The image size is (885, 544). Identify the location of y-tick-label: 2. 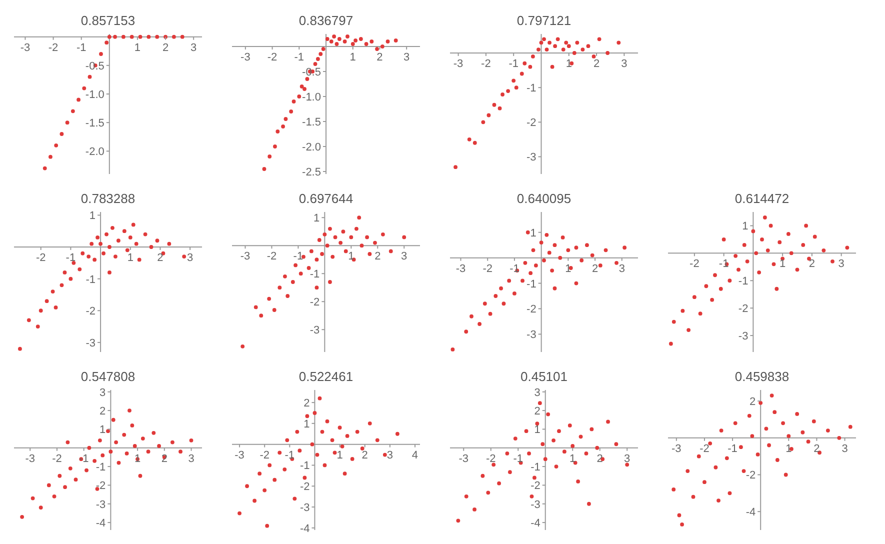
(307, 404).